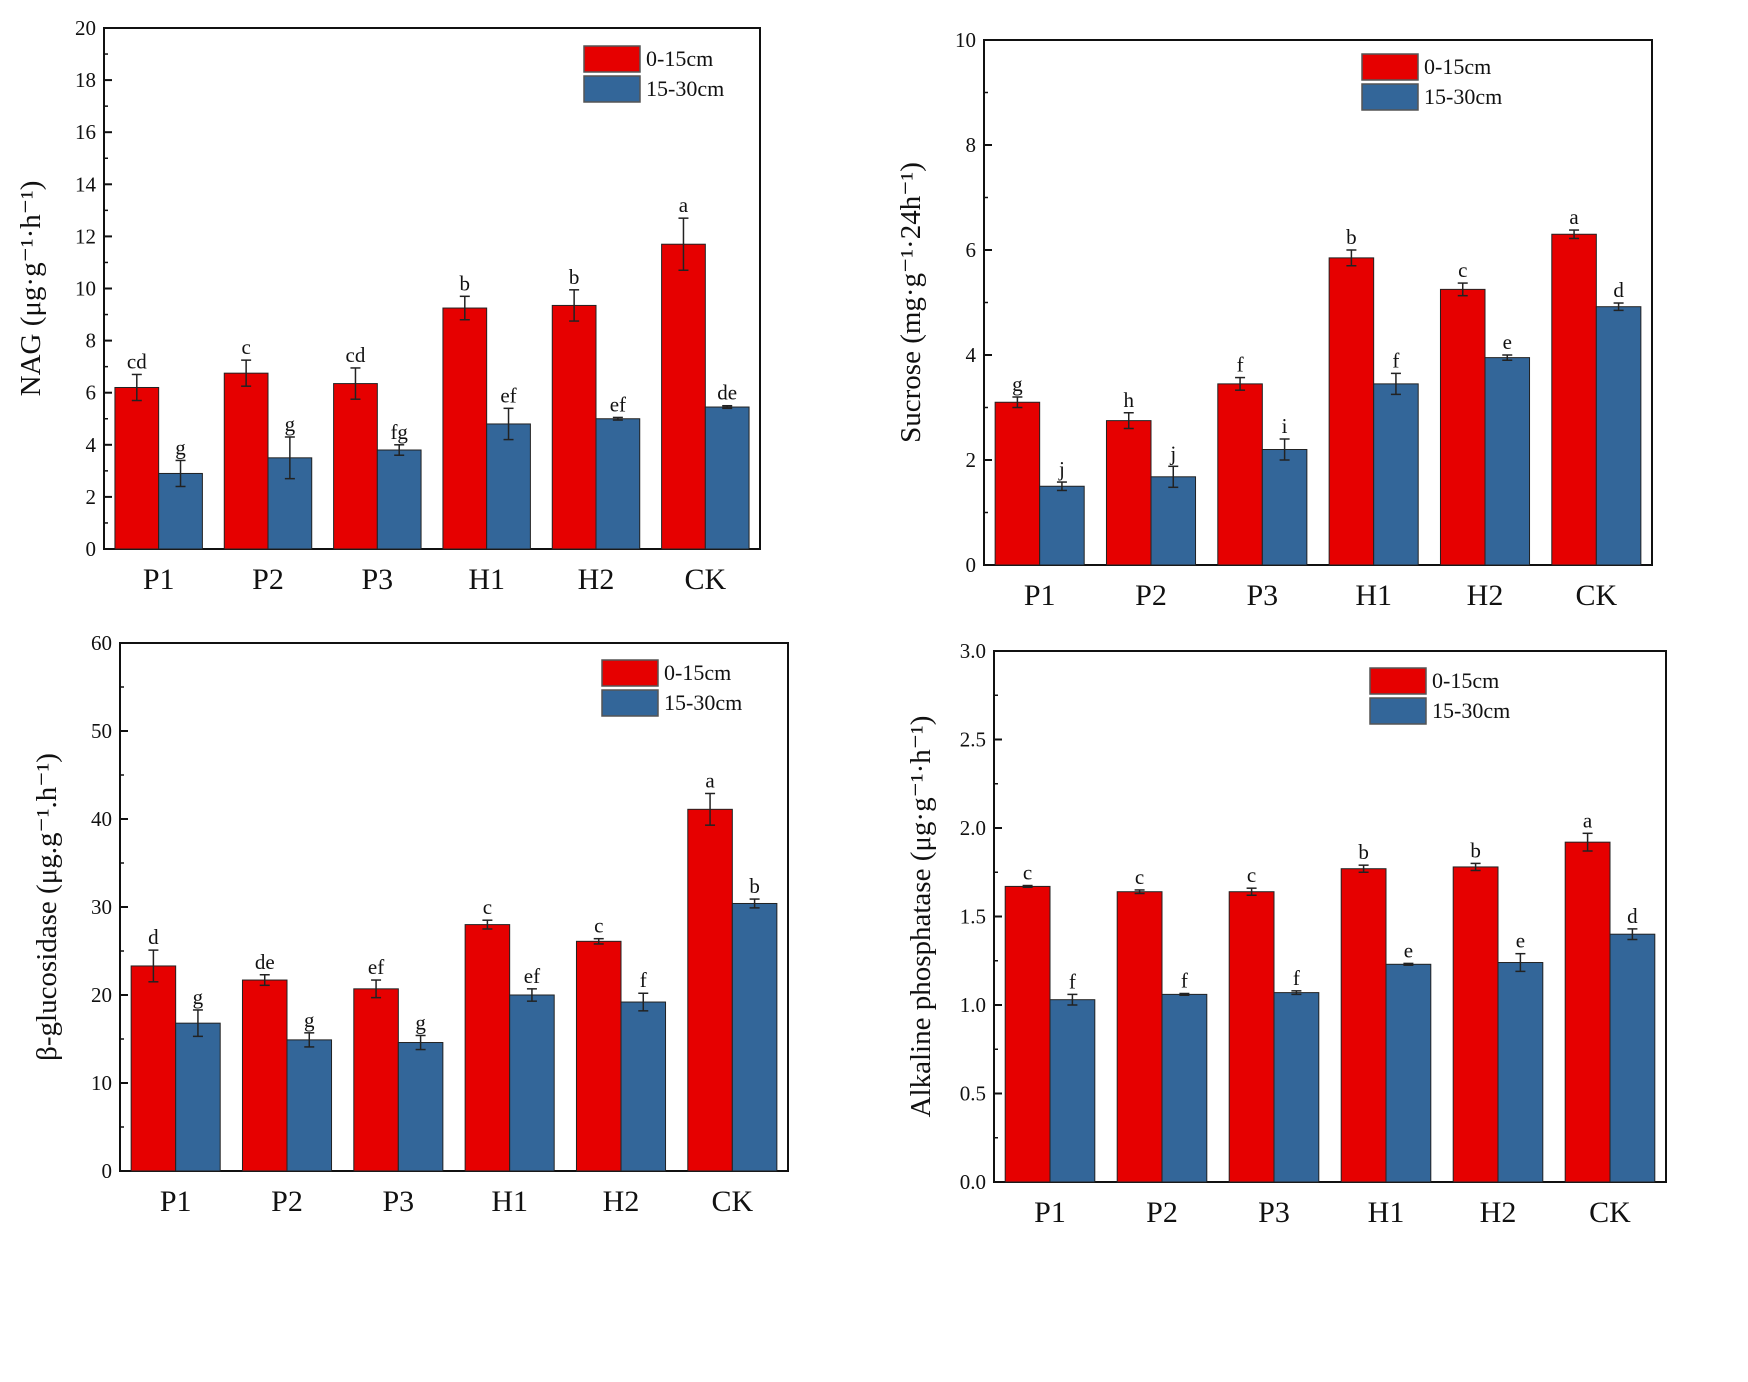  Describe the element at coordinates (91, 341) in the screenshot. I see `y-tick-label: 8` at that location.